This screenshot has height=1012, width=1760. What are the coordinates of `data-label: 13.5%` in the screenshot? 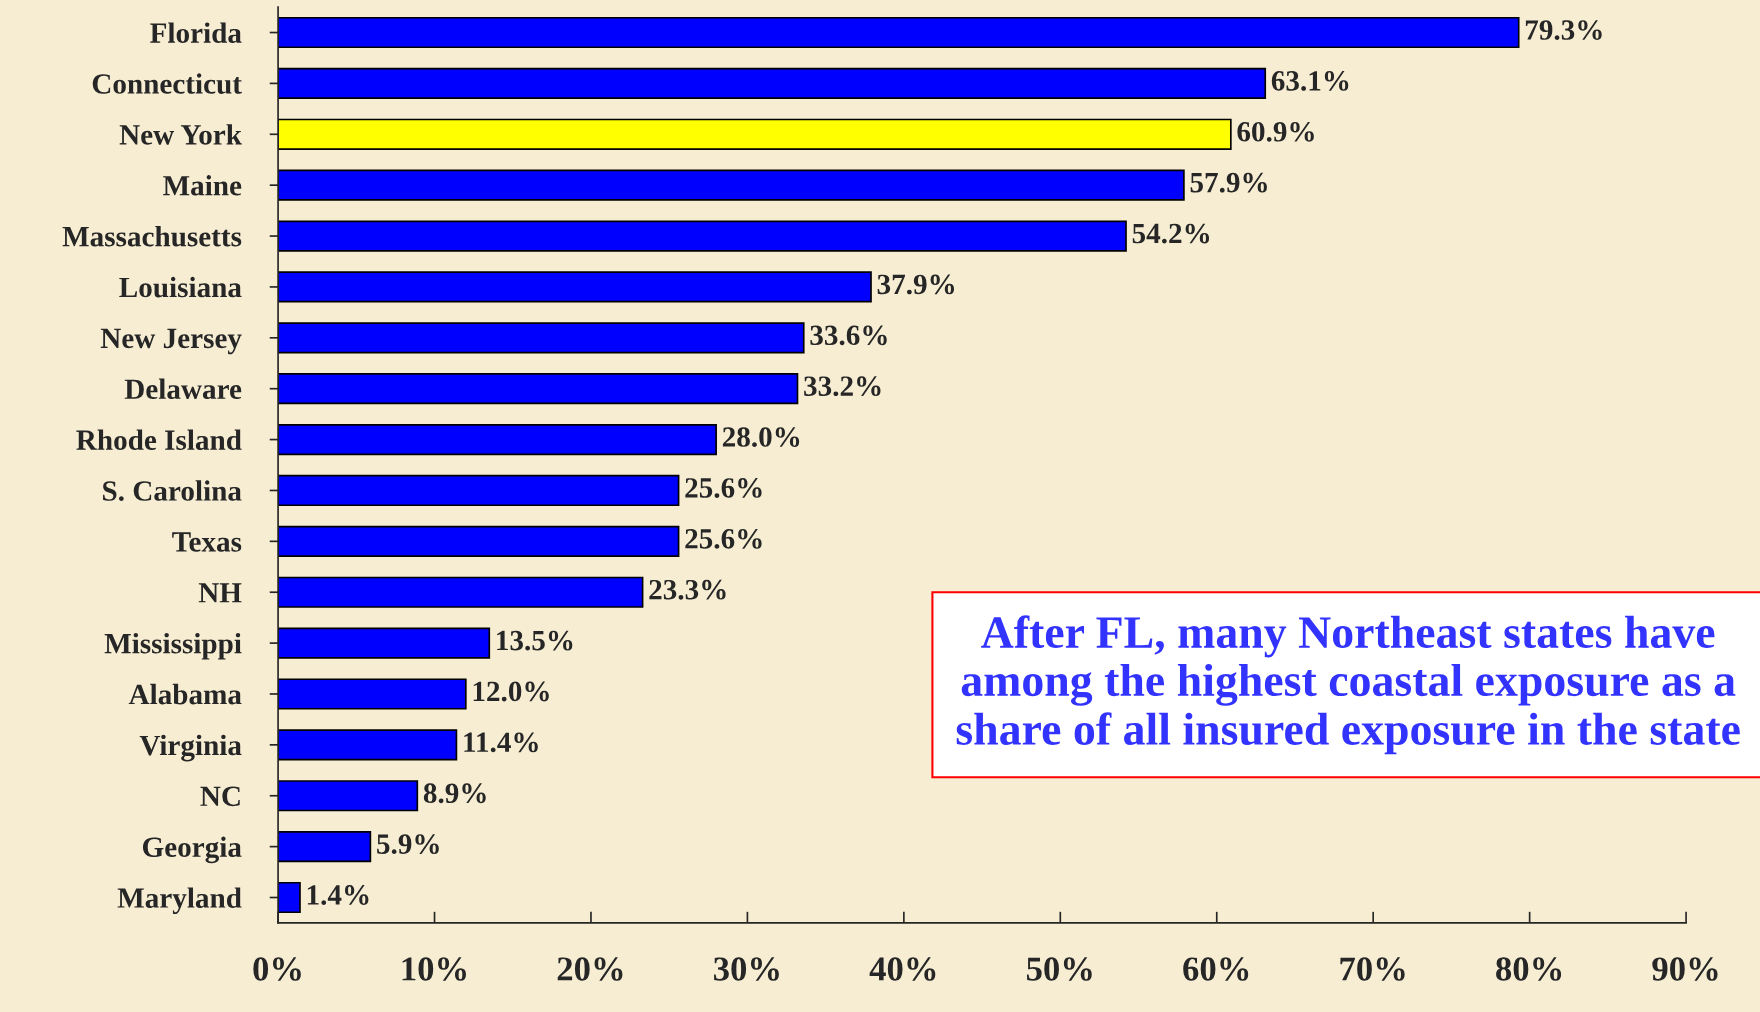 It's located at (535, 640).